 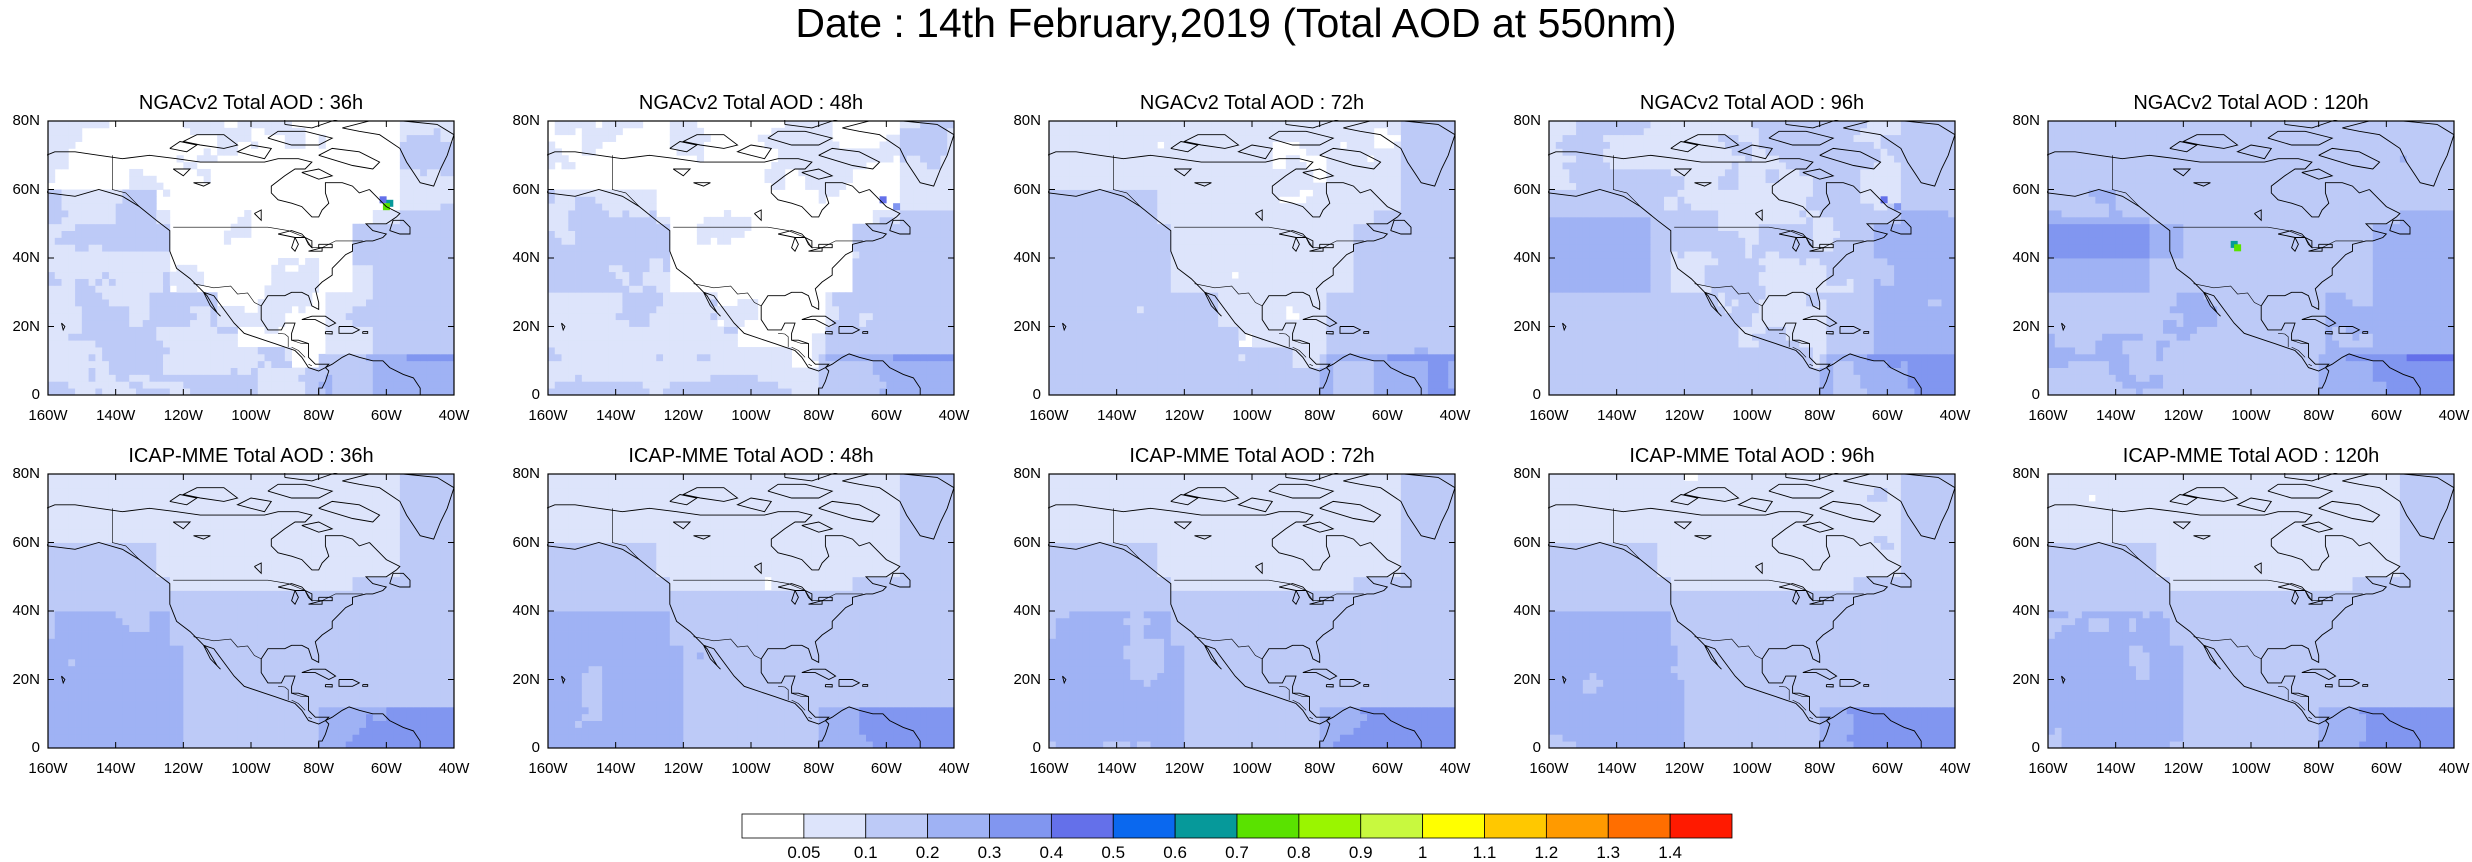 What do you see at coordinates (928, 853) in the screenshot?
I see `colorbar-label: 0.2` at bounding box center [928, 853].